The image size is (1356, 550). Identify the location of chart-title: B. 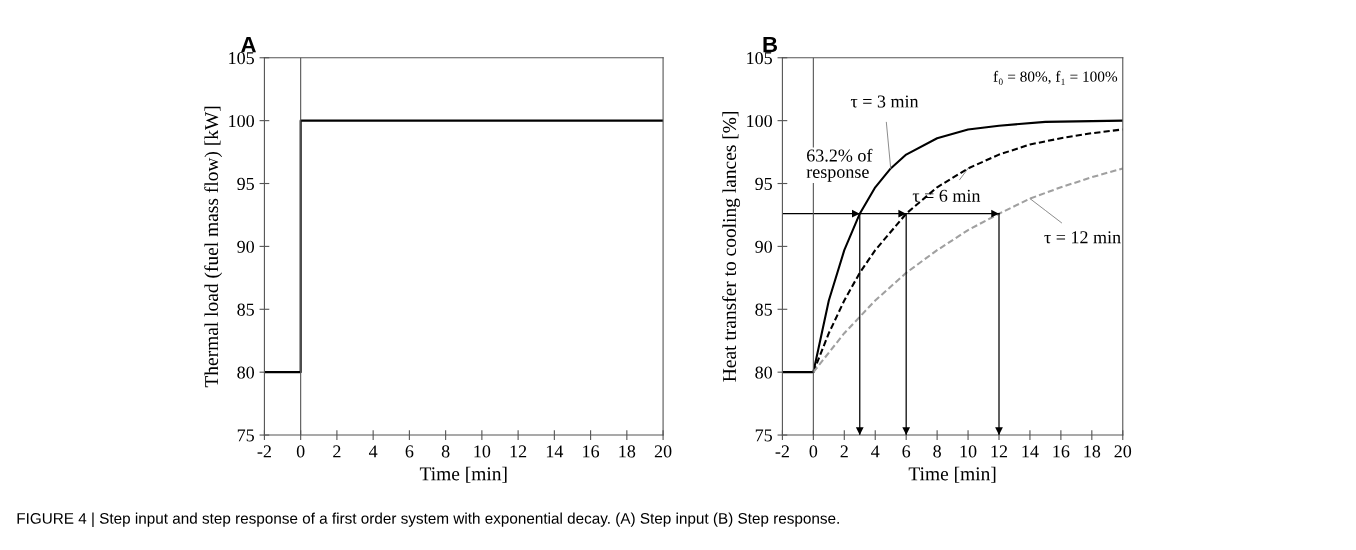
(770, 44).